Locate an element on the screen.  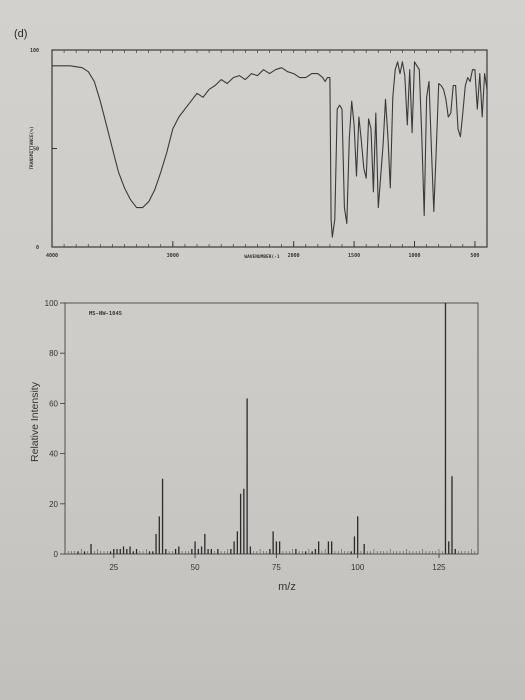
ir-x-tick-label: 3000 is located at coordinates (173, 256).